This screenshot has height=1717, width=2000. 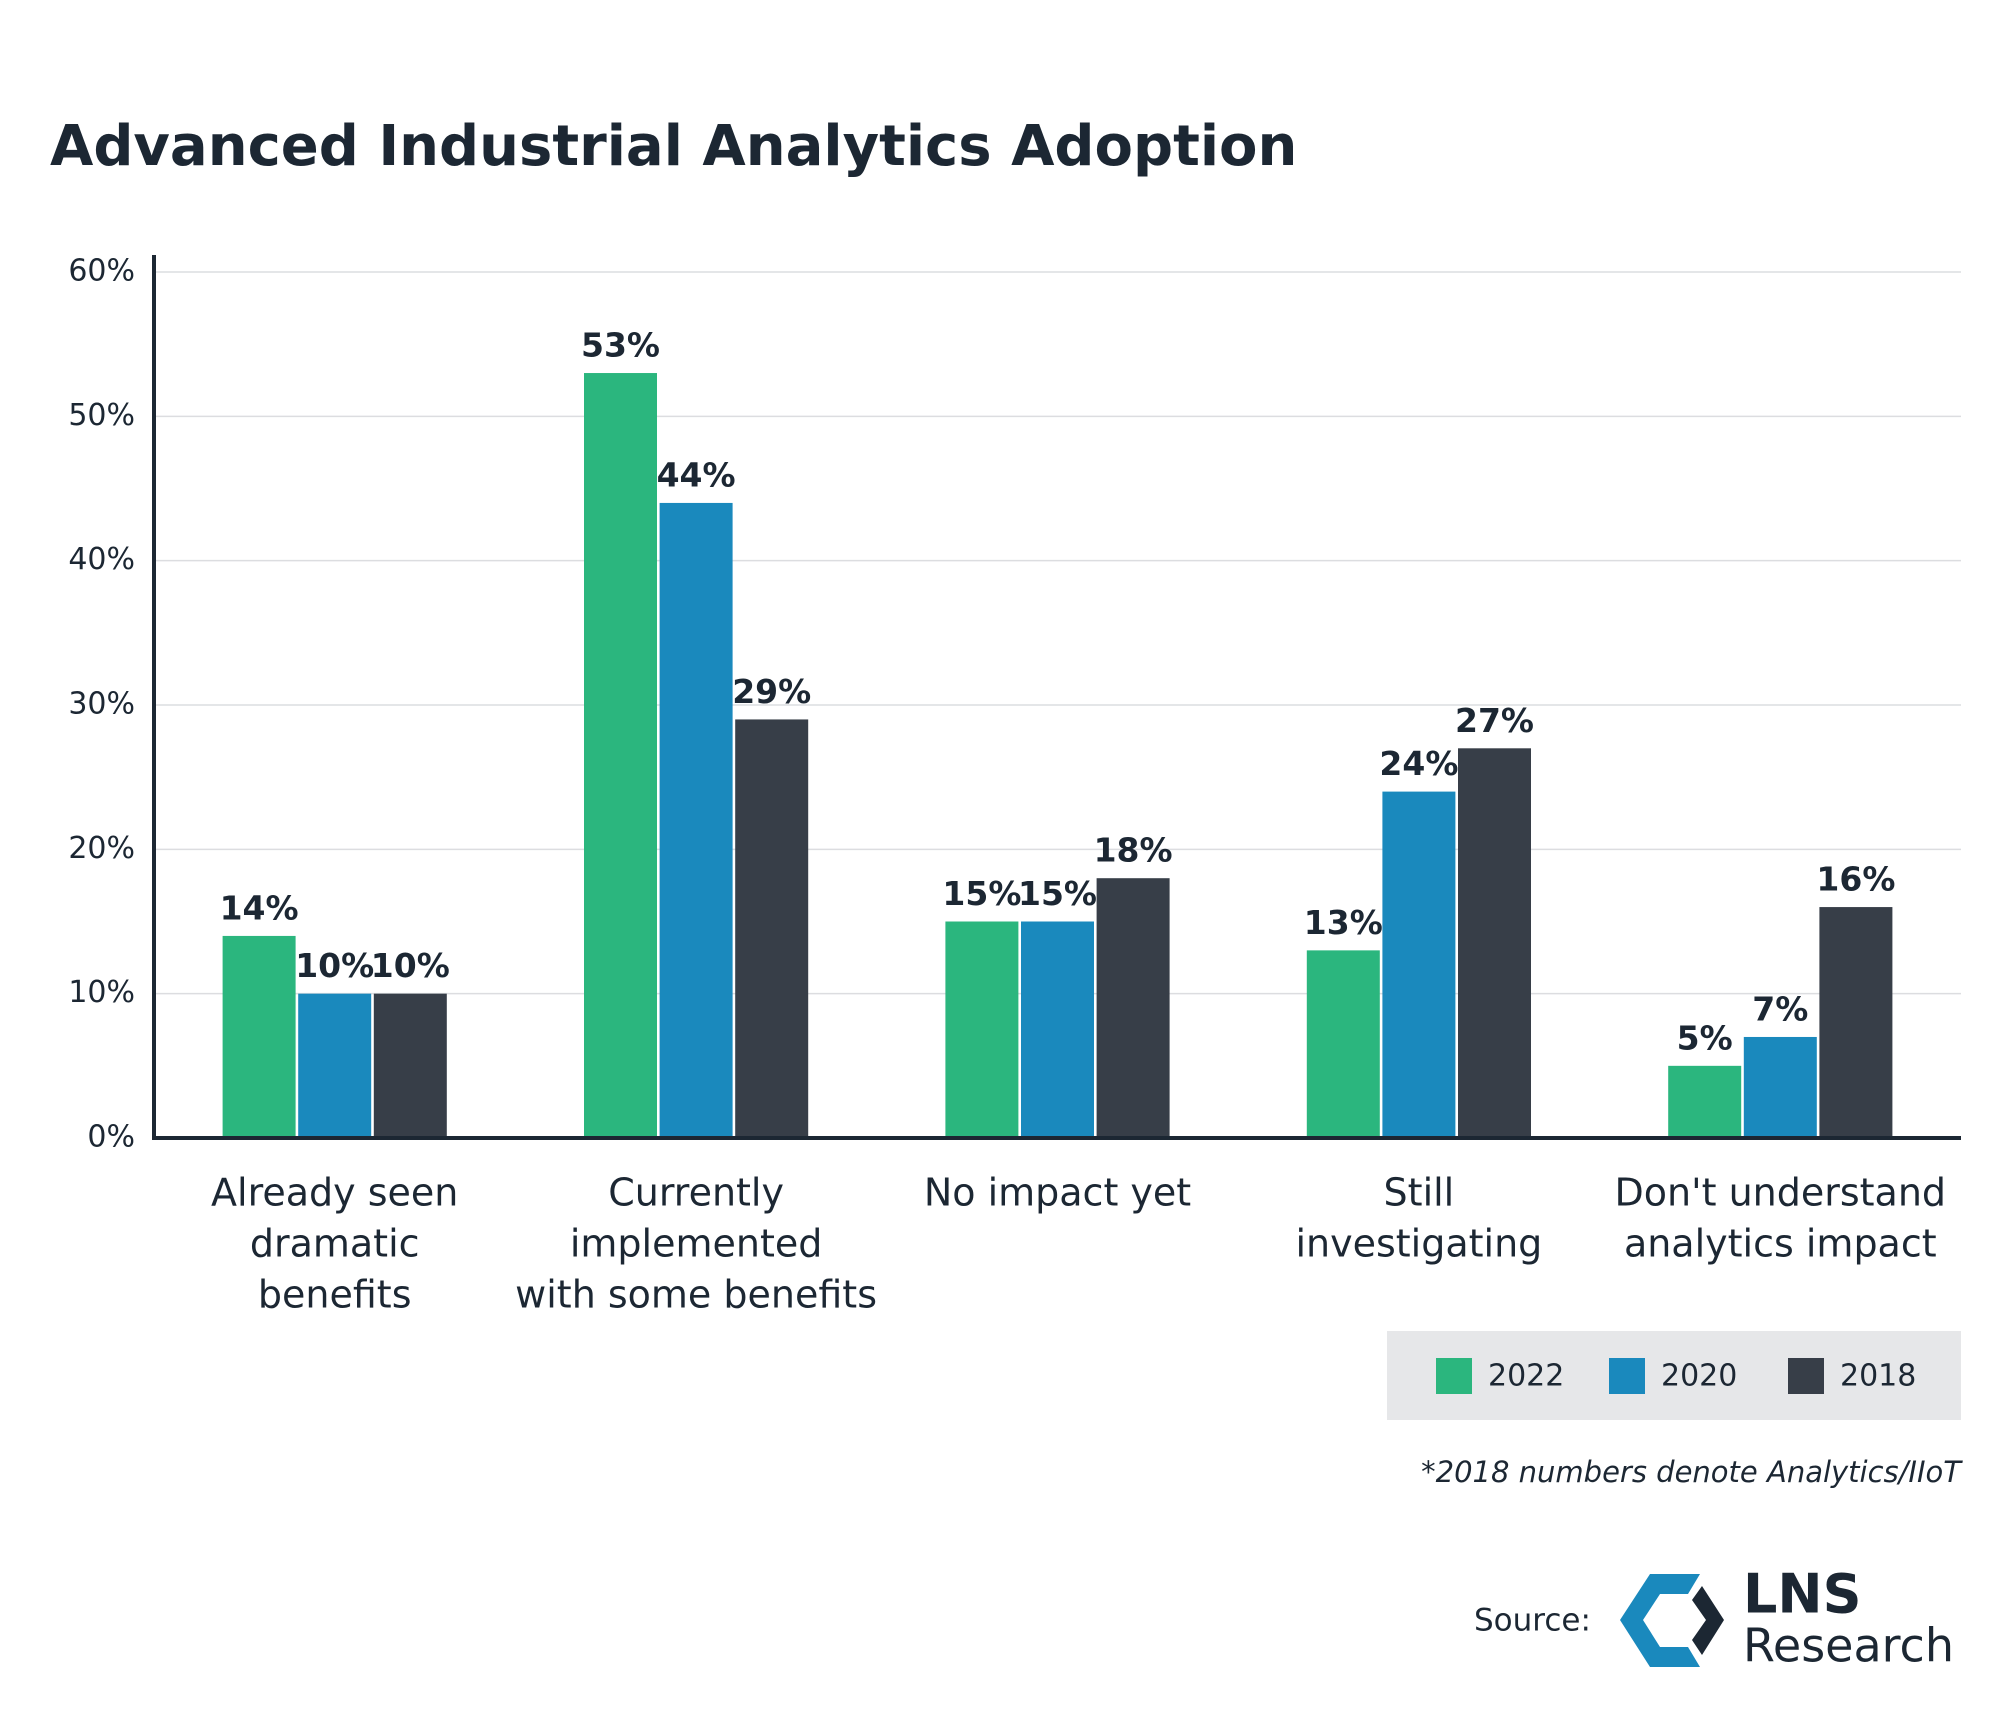 I want to click on x-tick-label: benefits, so click(x=335, y=1295).